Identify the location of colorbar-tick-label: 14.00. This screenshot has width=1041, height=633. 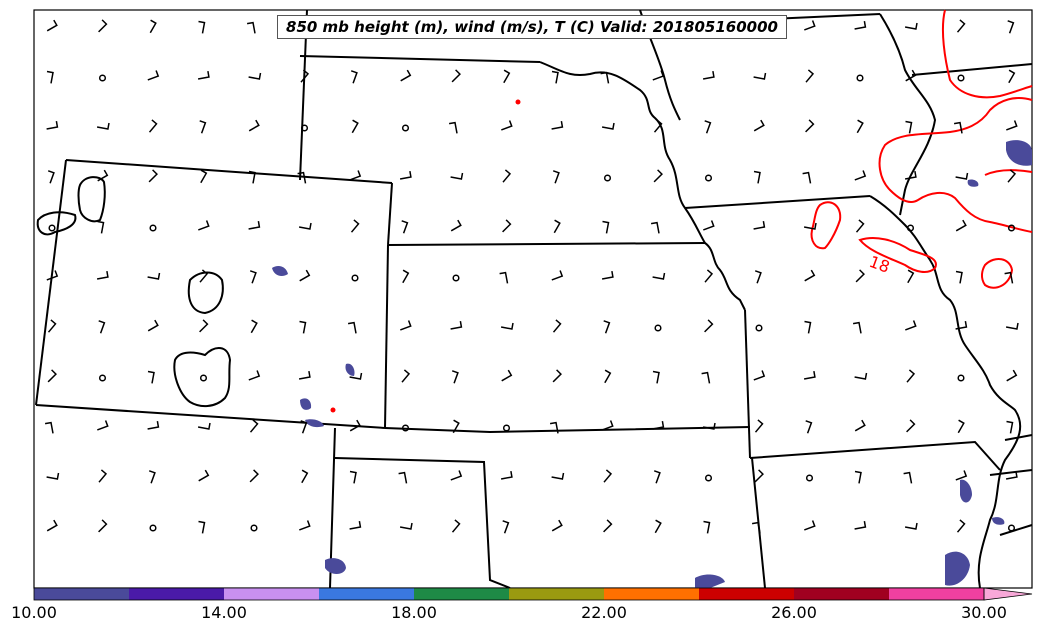
(224, 612).